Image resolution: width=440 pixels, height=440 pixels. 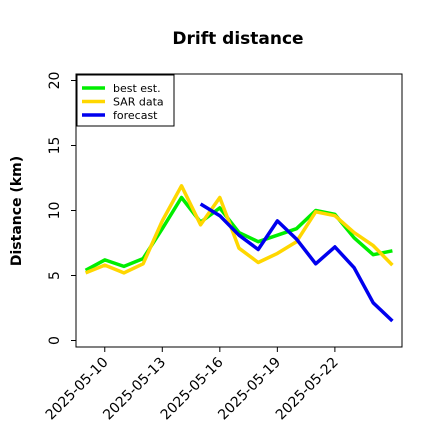 What do you see at coordinates (55, 211) in the screenshot?
I see `y-tick-label: 10` at bounding box center [55, 211].